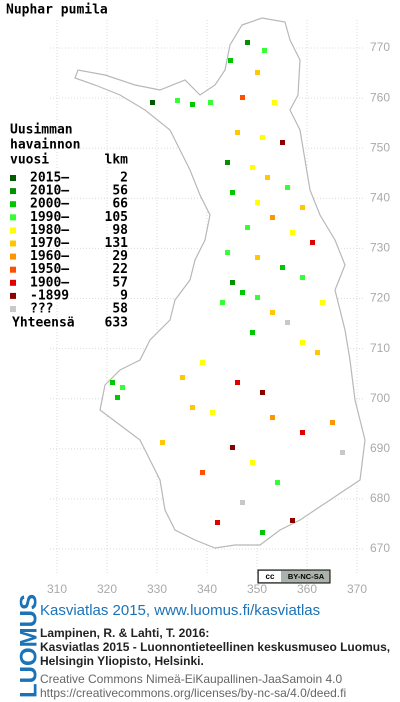 This screenshot has width=400, height=702. What do you see at coordinates (49, 256) in the screenshot?
I see `legend-label: 1960–` at bounding box center [49, 256].